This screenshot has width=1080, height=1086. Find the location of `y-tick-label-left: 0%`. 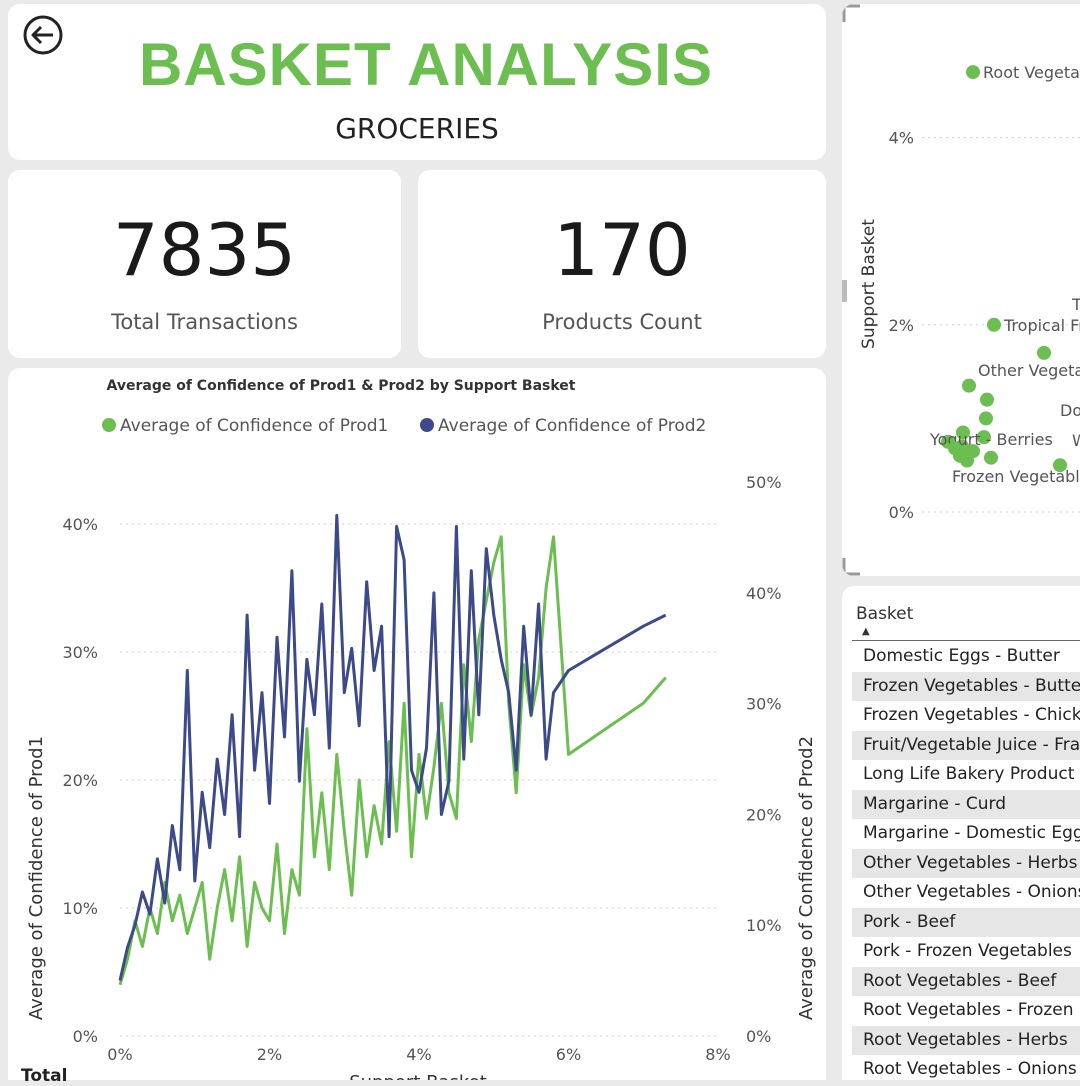

y-tick-label-left: 0% is located at coordinates (85, 1036).